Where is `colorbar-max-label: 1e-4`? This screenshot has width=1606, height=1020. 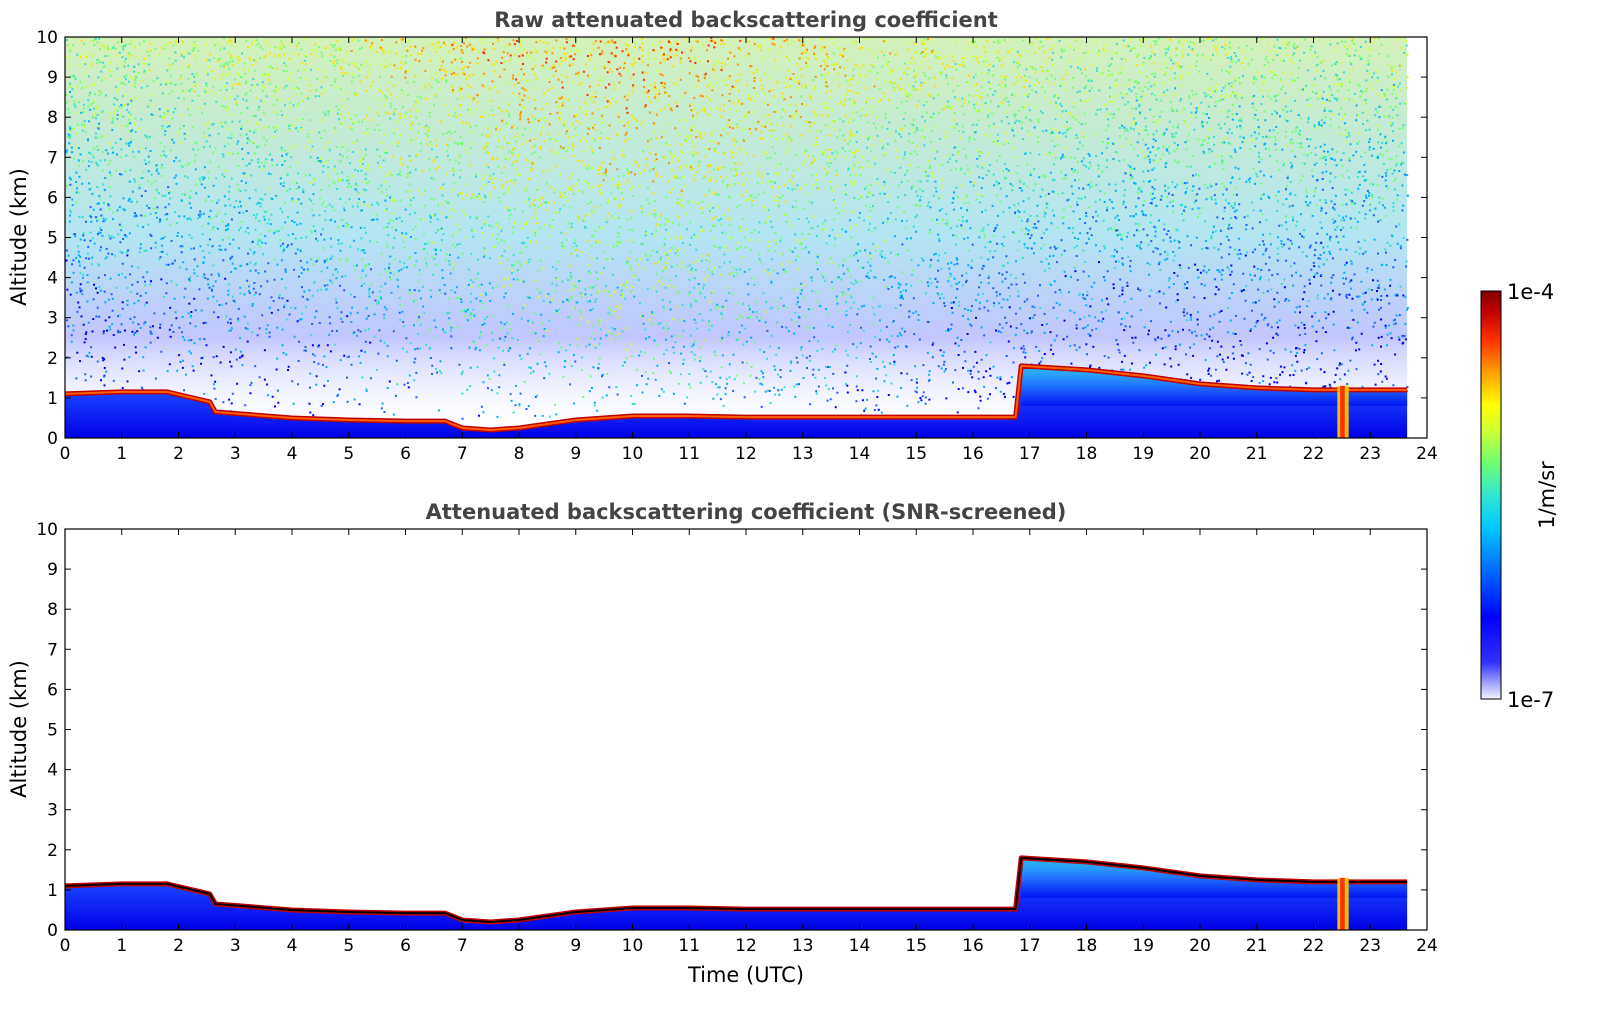
colorbar-max-label: 1e-4 is located at coordinates (1530, 292).